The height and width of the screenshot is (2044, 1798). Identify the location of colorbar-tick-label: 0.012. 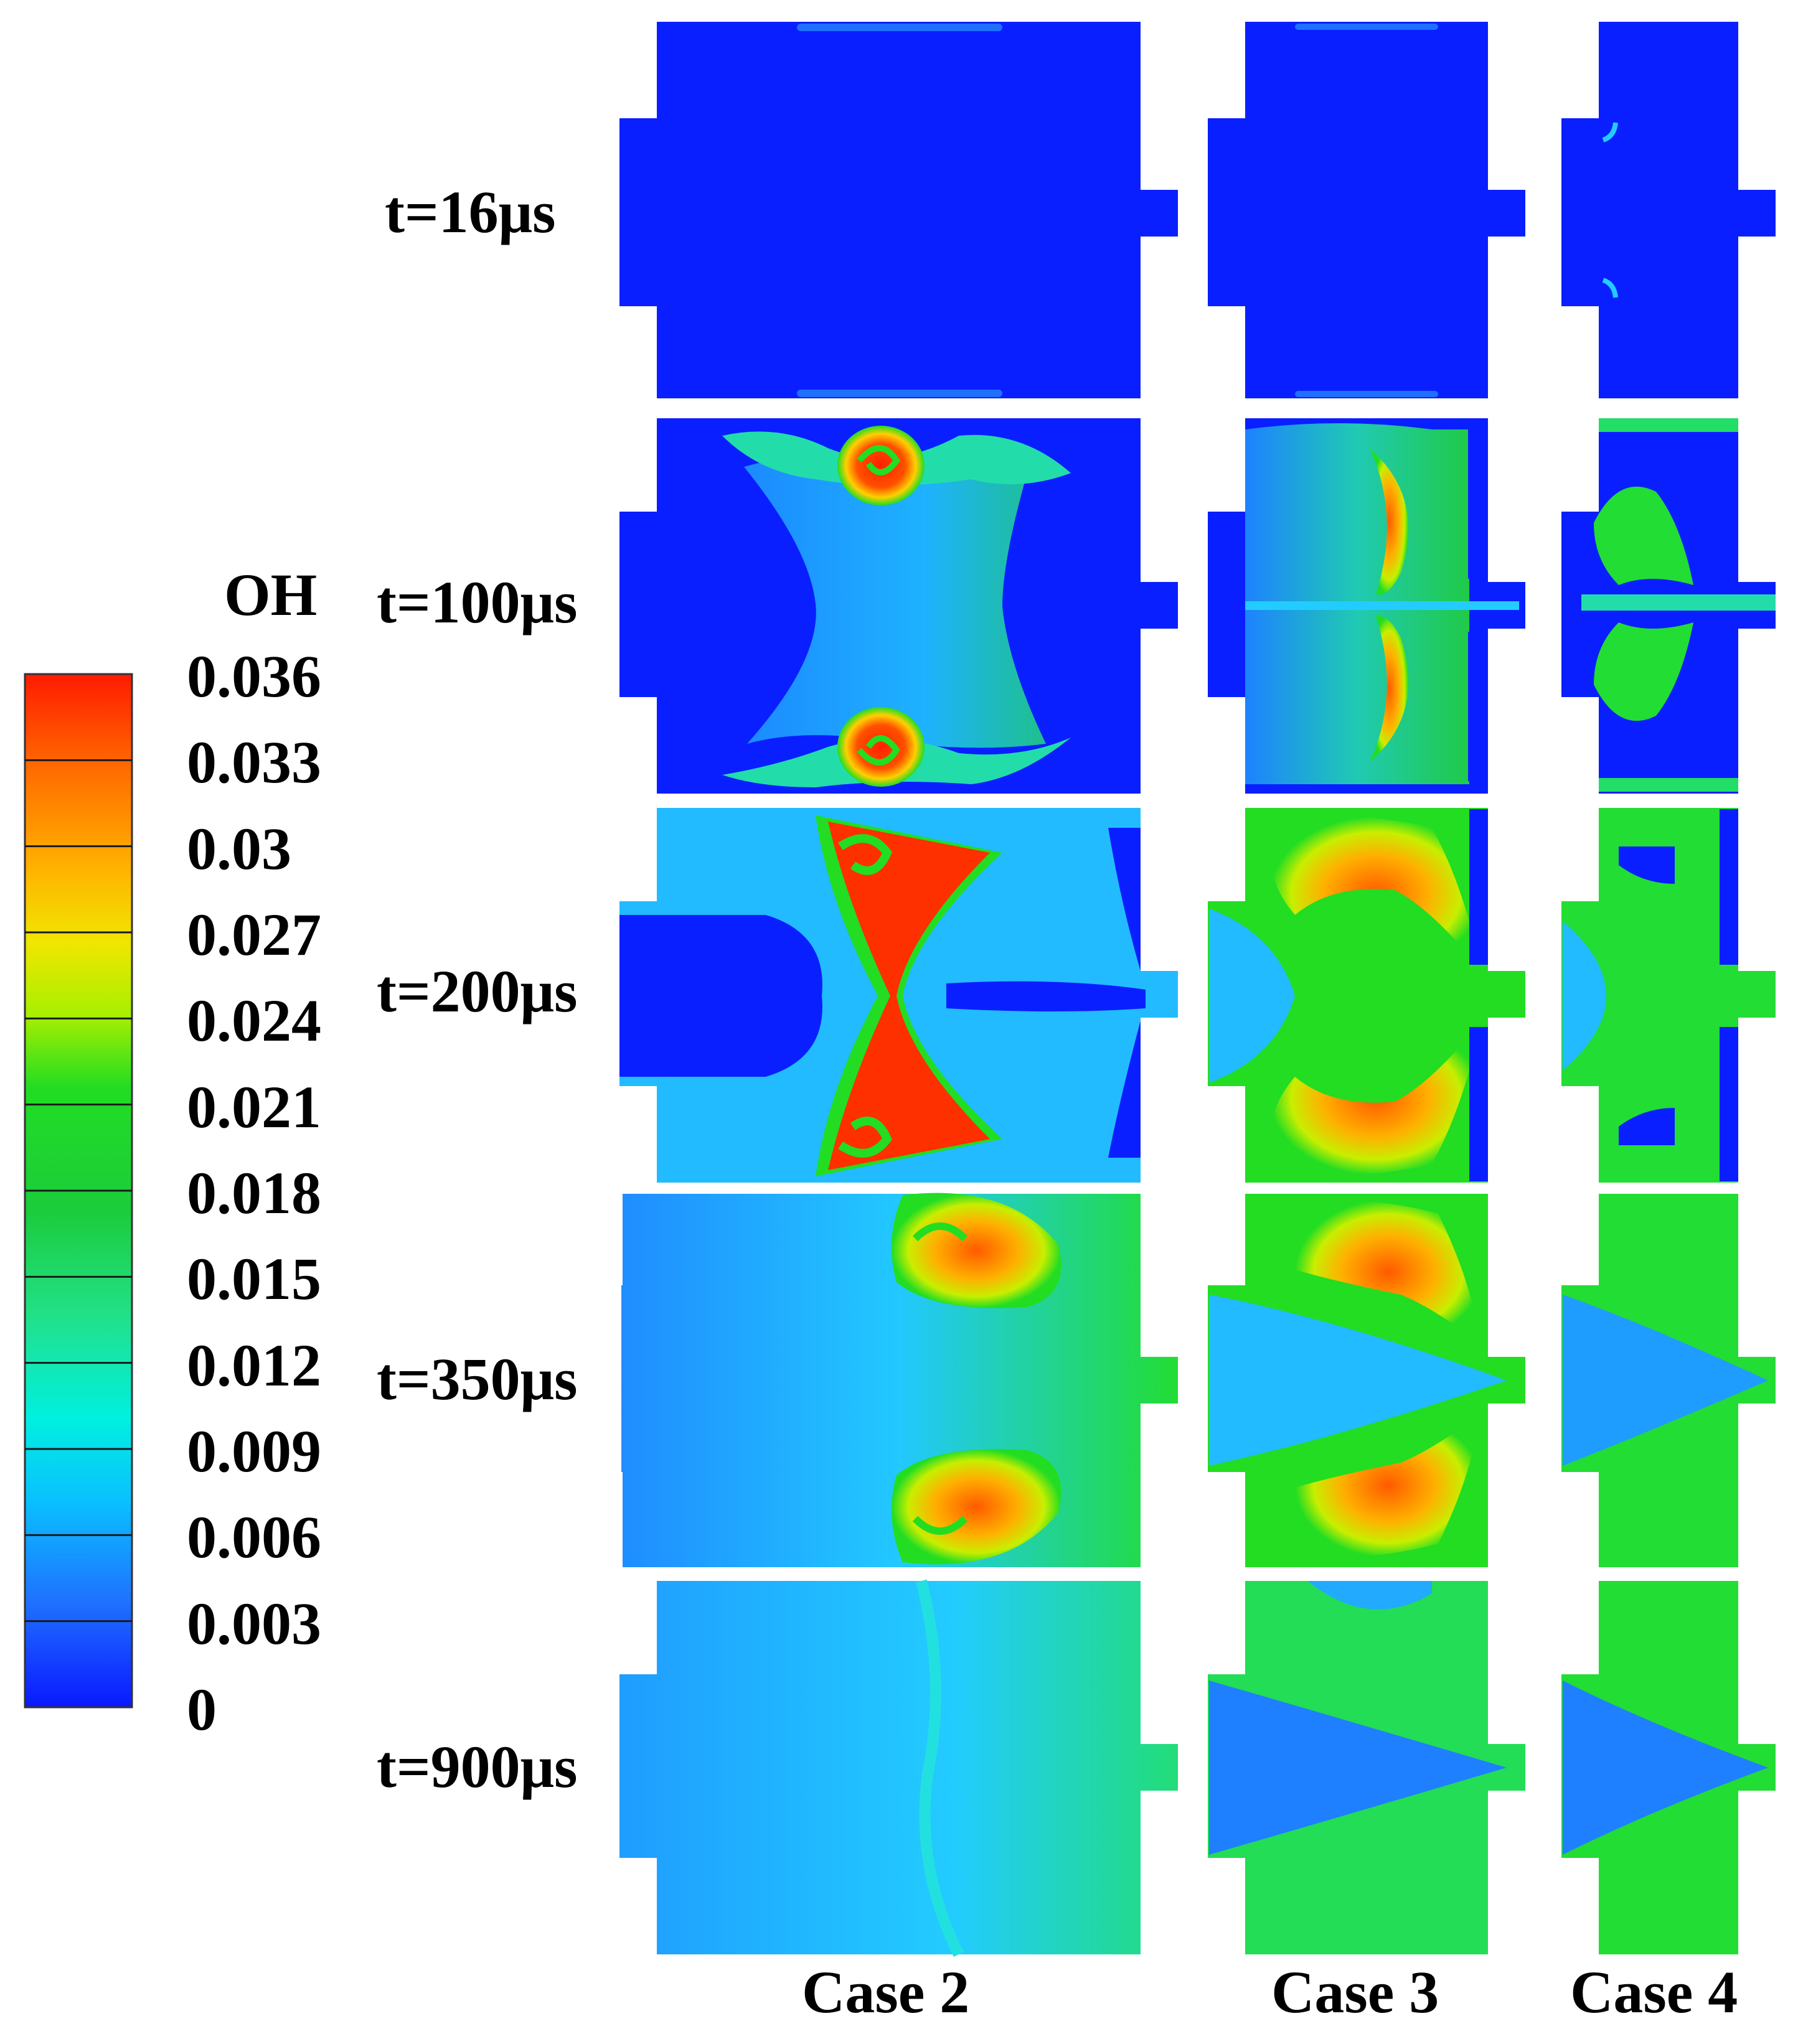
(254, 1365).